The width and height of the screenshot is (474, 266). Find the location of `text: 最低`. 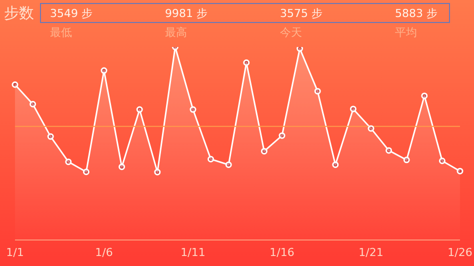

text: 最低 is located at coordinates (61, 32).